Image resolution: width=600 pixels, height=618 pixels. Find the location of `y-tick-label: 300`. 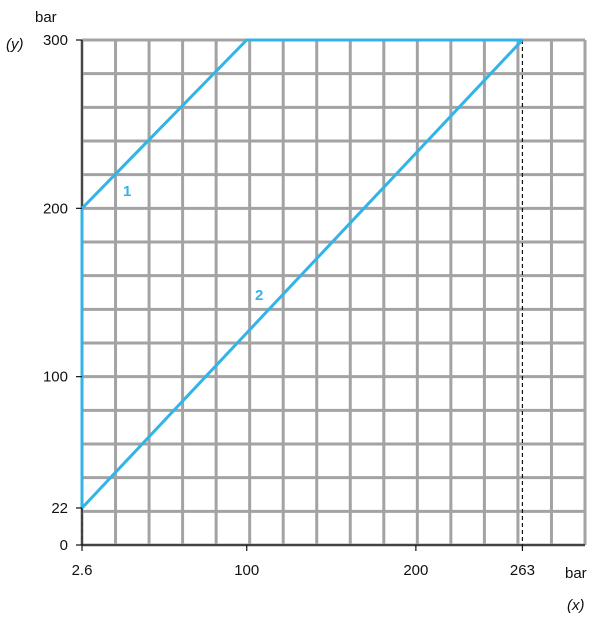

y-tick-label: 300 is located at coordinates (55, 40).